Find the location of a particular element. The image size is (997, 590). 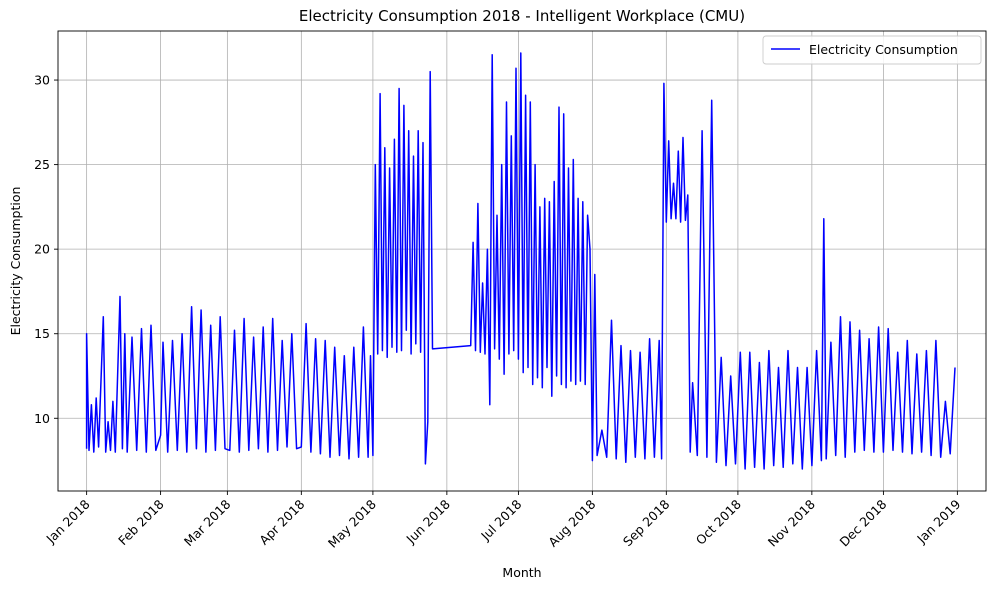

y-axis-label: Electricity Consumption is located at coordinates (15, 261).